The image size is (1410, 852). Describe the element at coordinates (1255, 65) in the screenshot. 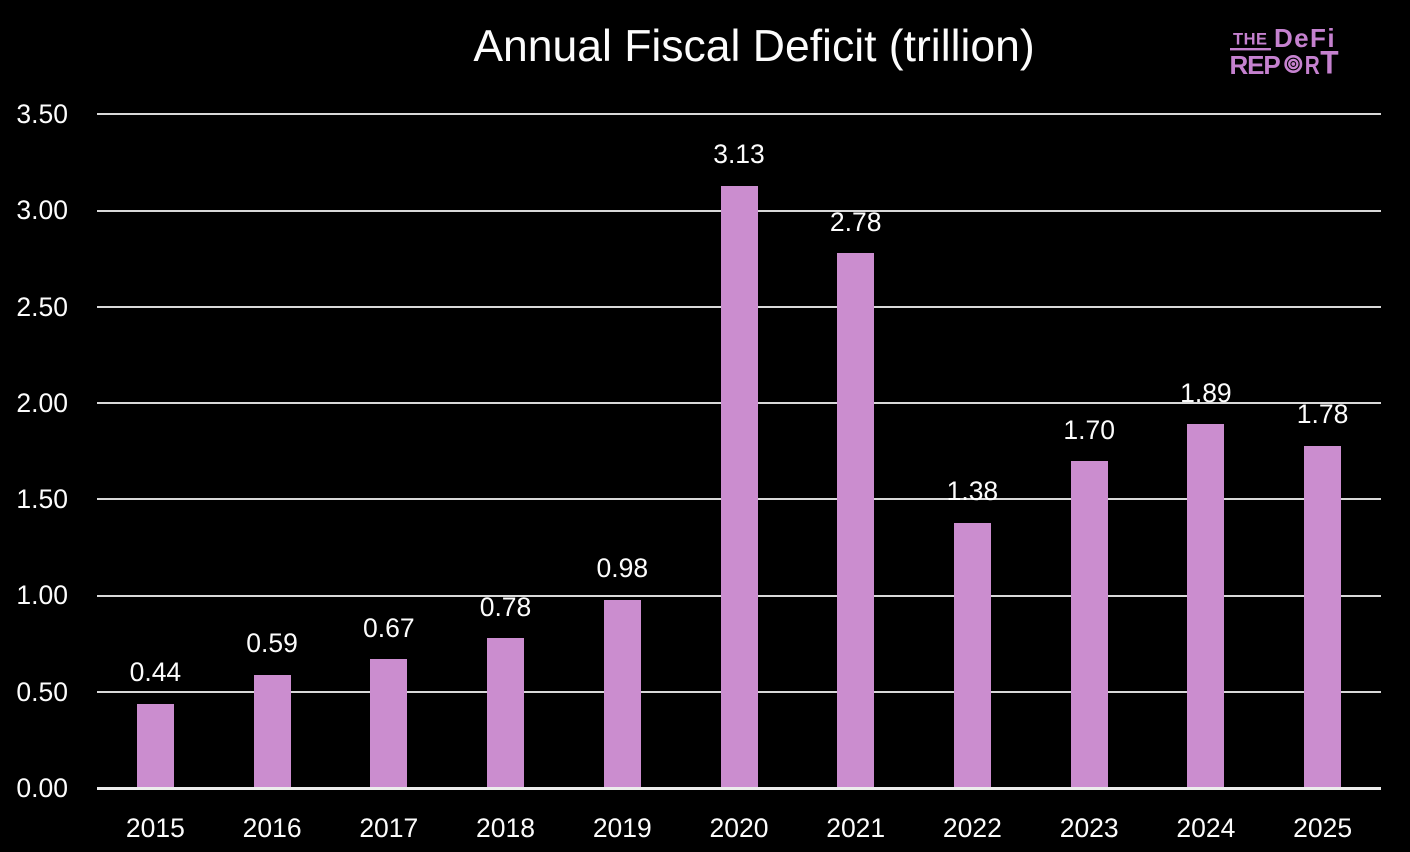

I see `svg-text: REP` at that location.